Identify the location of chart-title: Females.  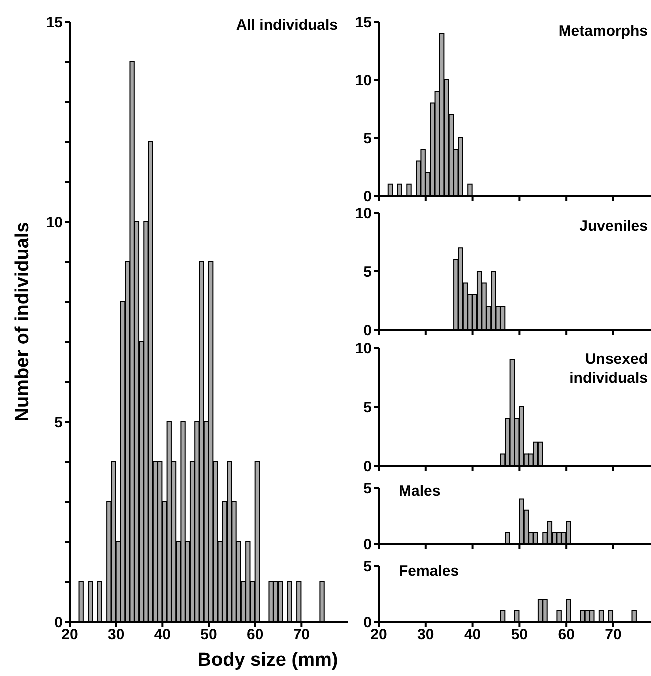
(429, 571).